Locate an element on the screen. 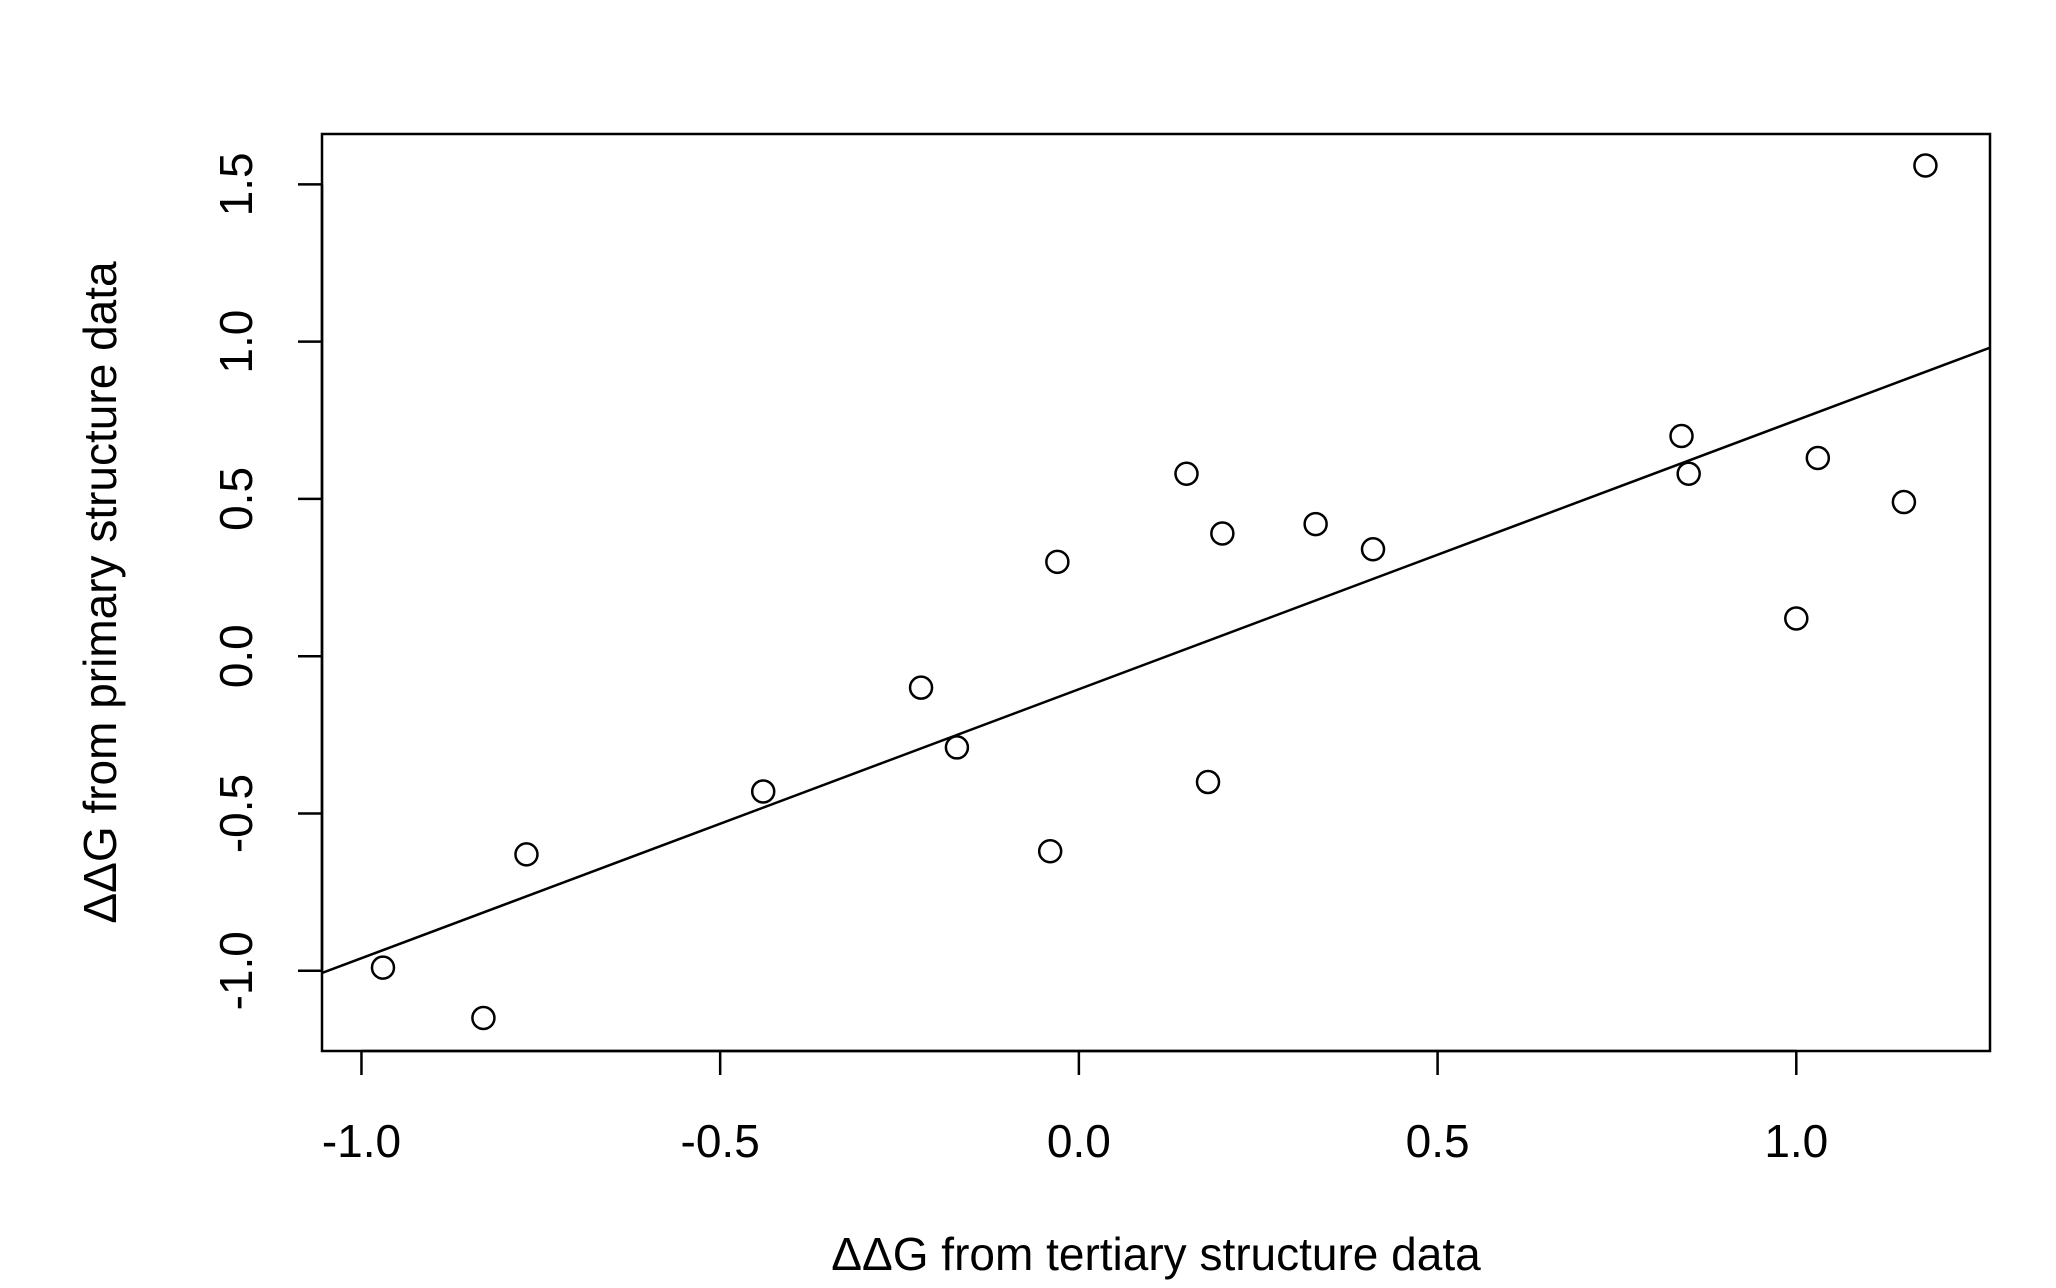 The width and height of the screenshot is (2056, 1288). y-tick-label: 0.0 is located at coordinates (236, 656).